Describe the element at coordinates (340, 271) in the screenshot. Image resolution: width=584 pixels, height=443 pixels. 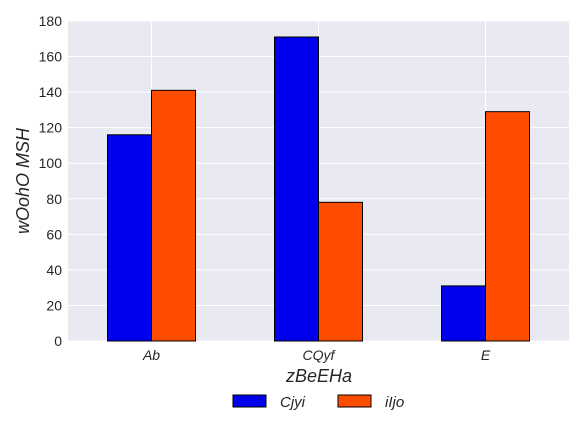
I see `bar-iijo-cqyf` at that location.